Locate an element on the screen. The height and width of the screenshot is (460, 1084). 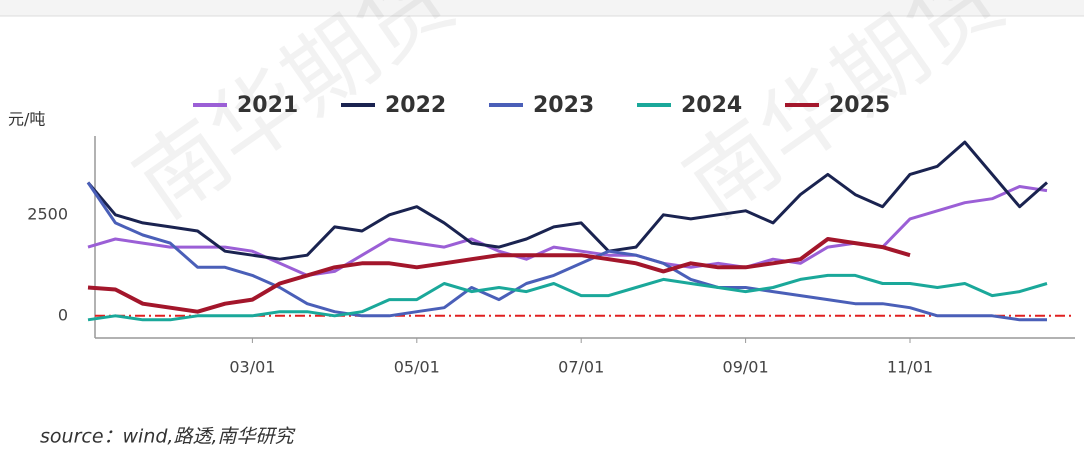
legend-label: 2025 is located at coordinates (859, 105).